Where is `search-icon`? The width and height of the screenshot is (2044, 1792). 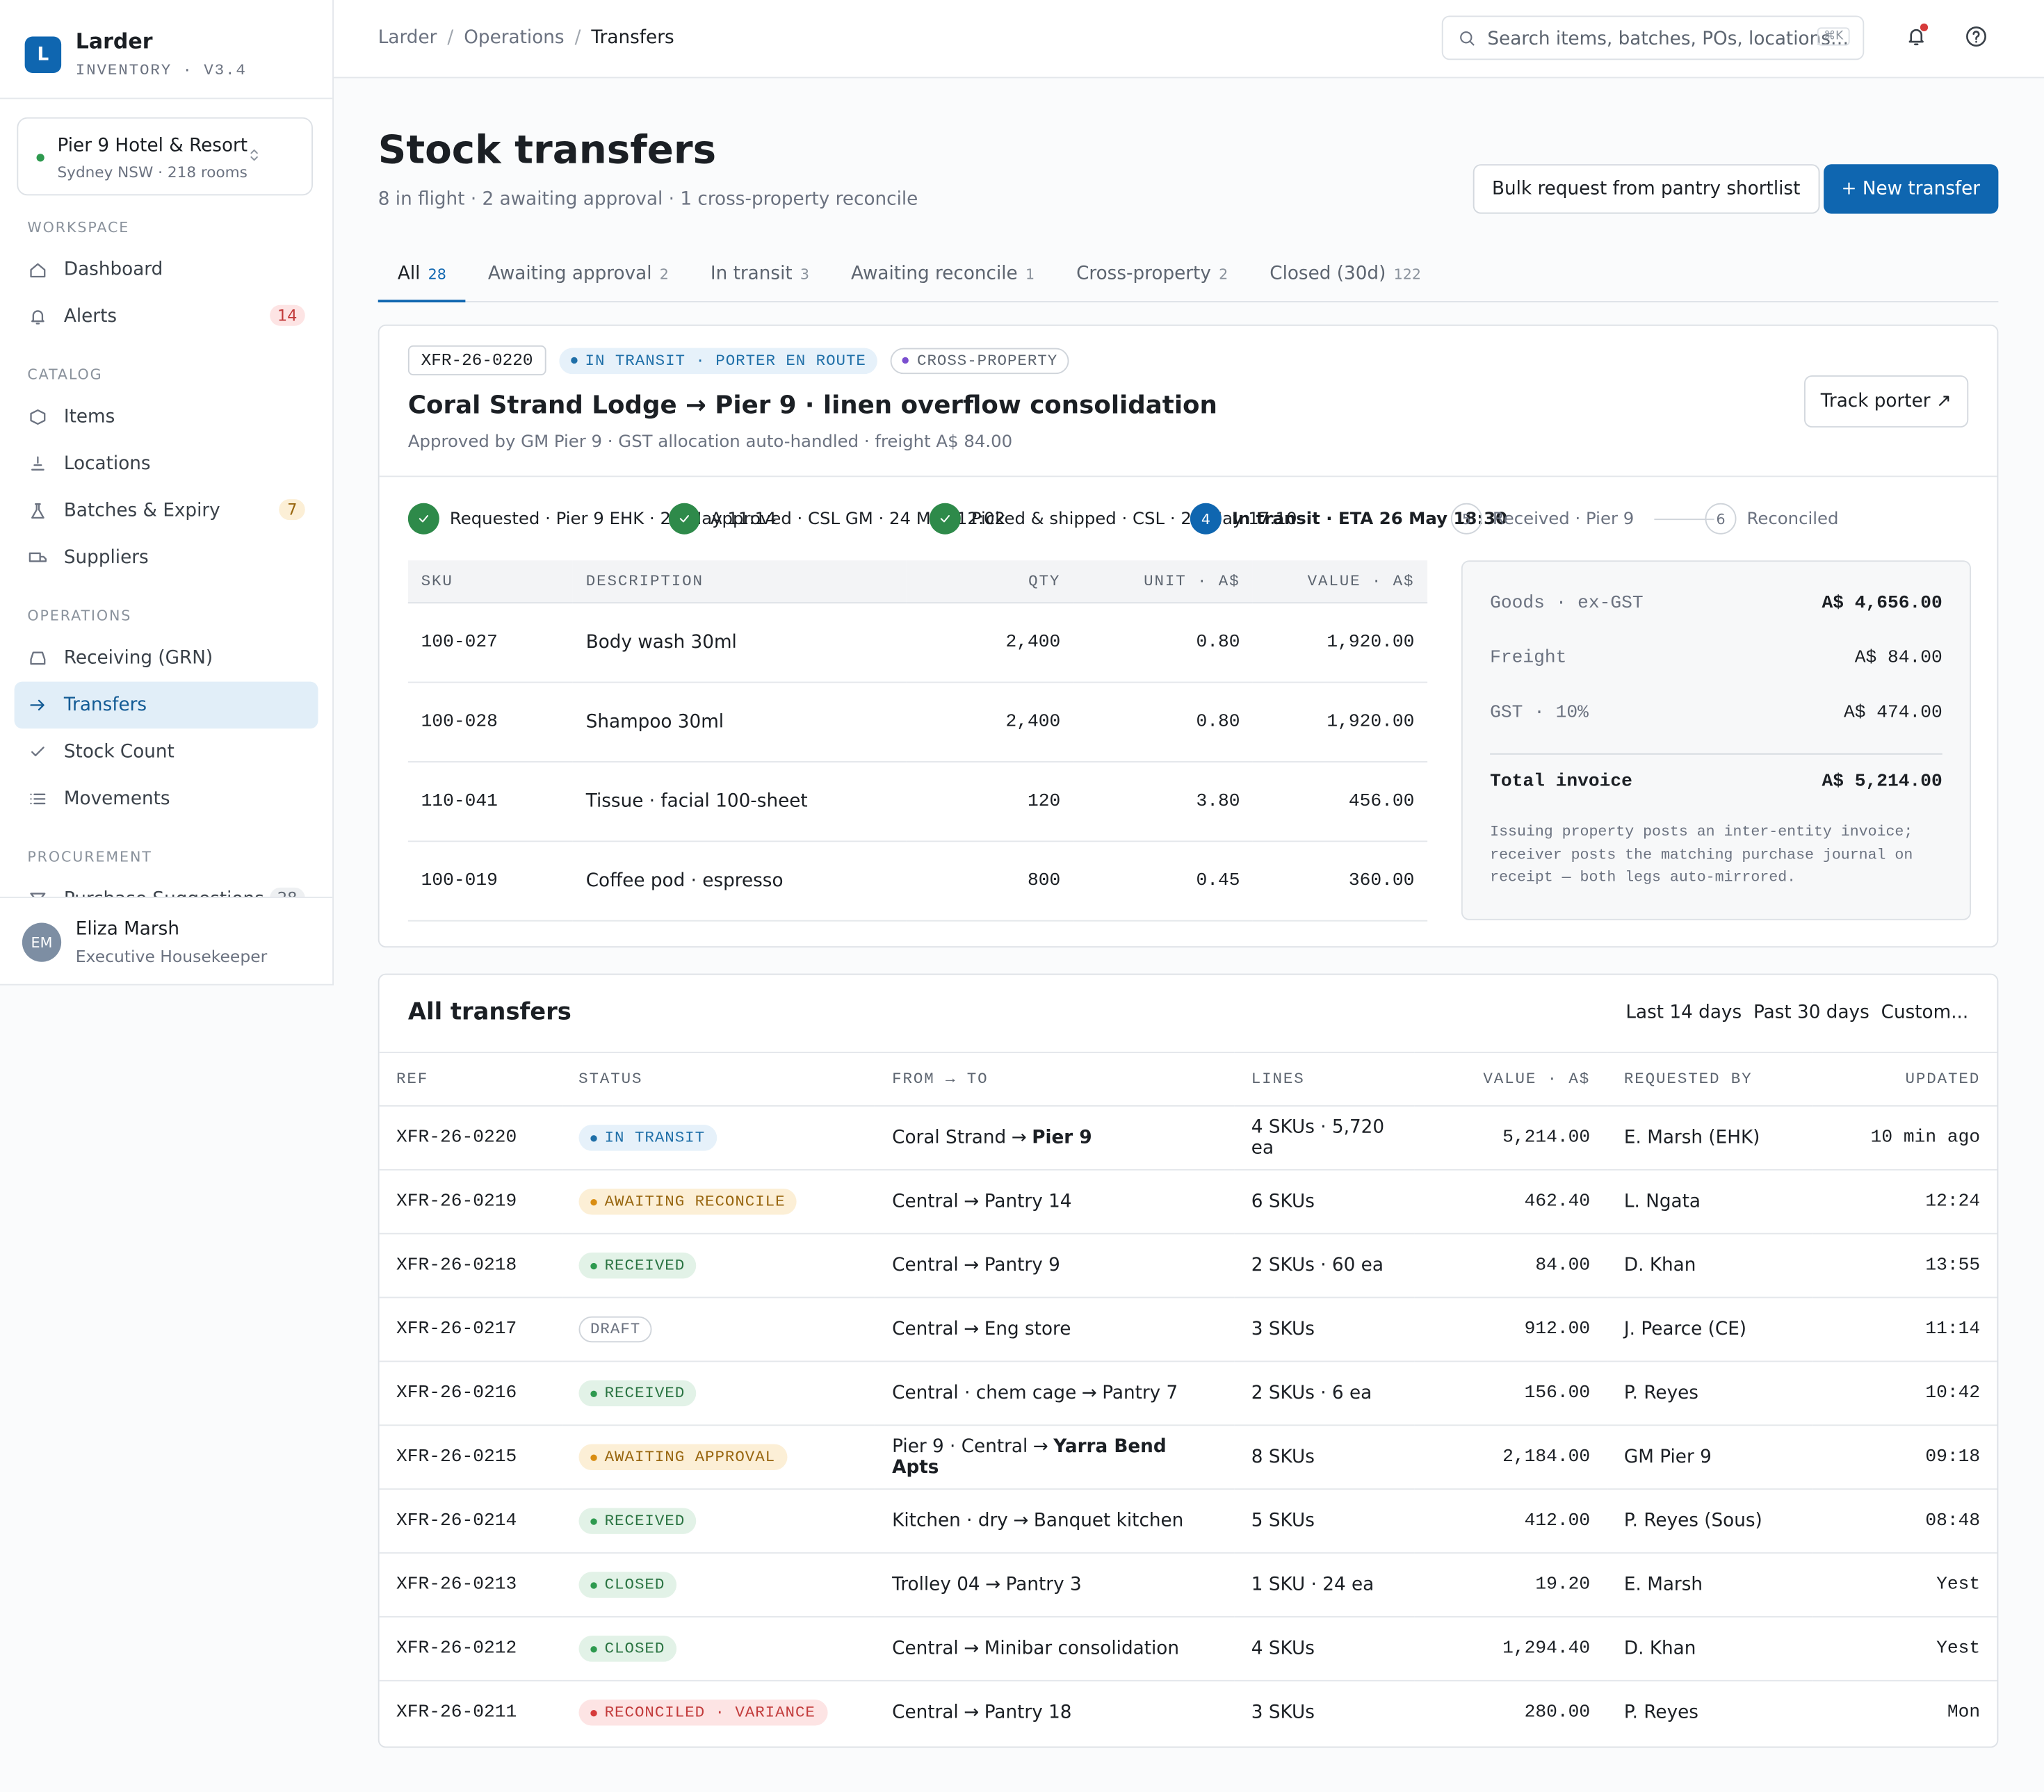
search-icon is located at coordinates (1467, 41).